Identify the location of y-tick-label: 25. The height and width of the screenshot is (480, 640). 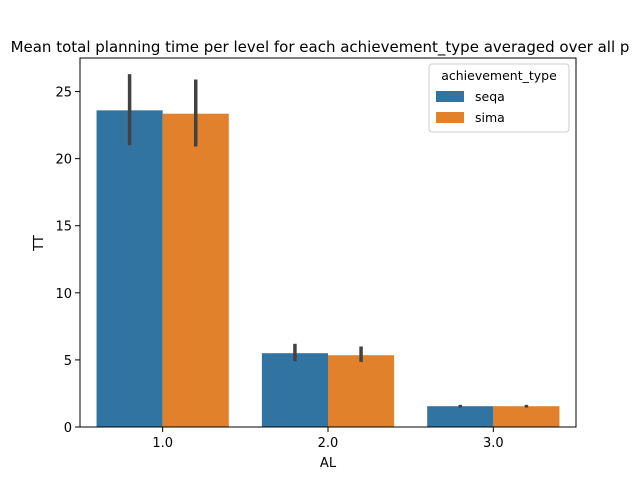
(63, 93).